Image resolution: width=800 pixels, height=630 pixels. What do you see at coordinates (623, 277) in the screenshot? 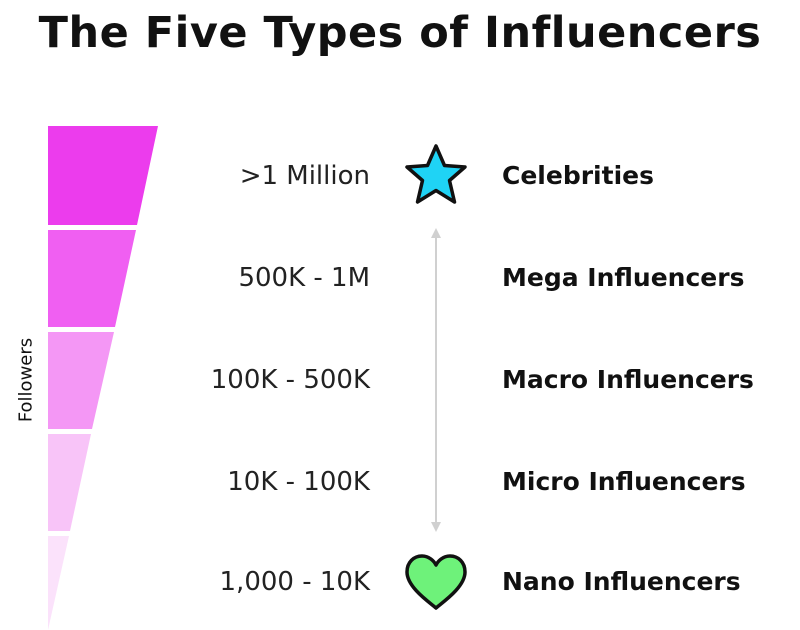
I see `type-label-mega: Mega Influencers` at bounding box center [623, 277].